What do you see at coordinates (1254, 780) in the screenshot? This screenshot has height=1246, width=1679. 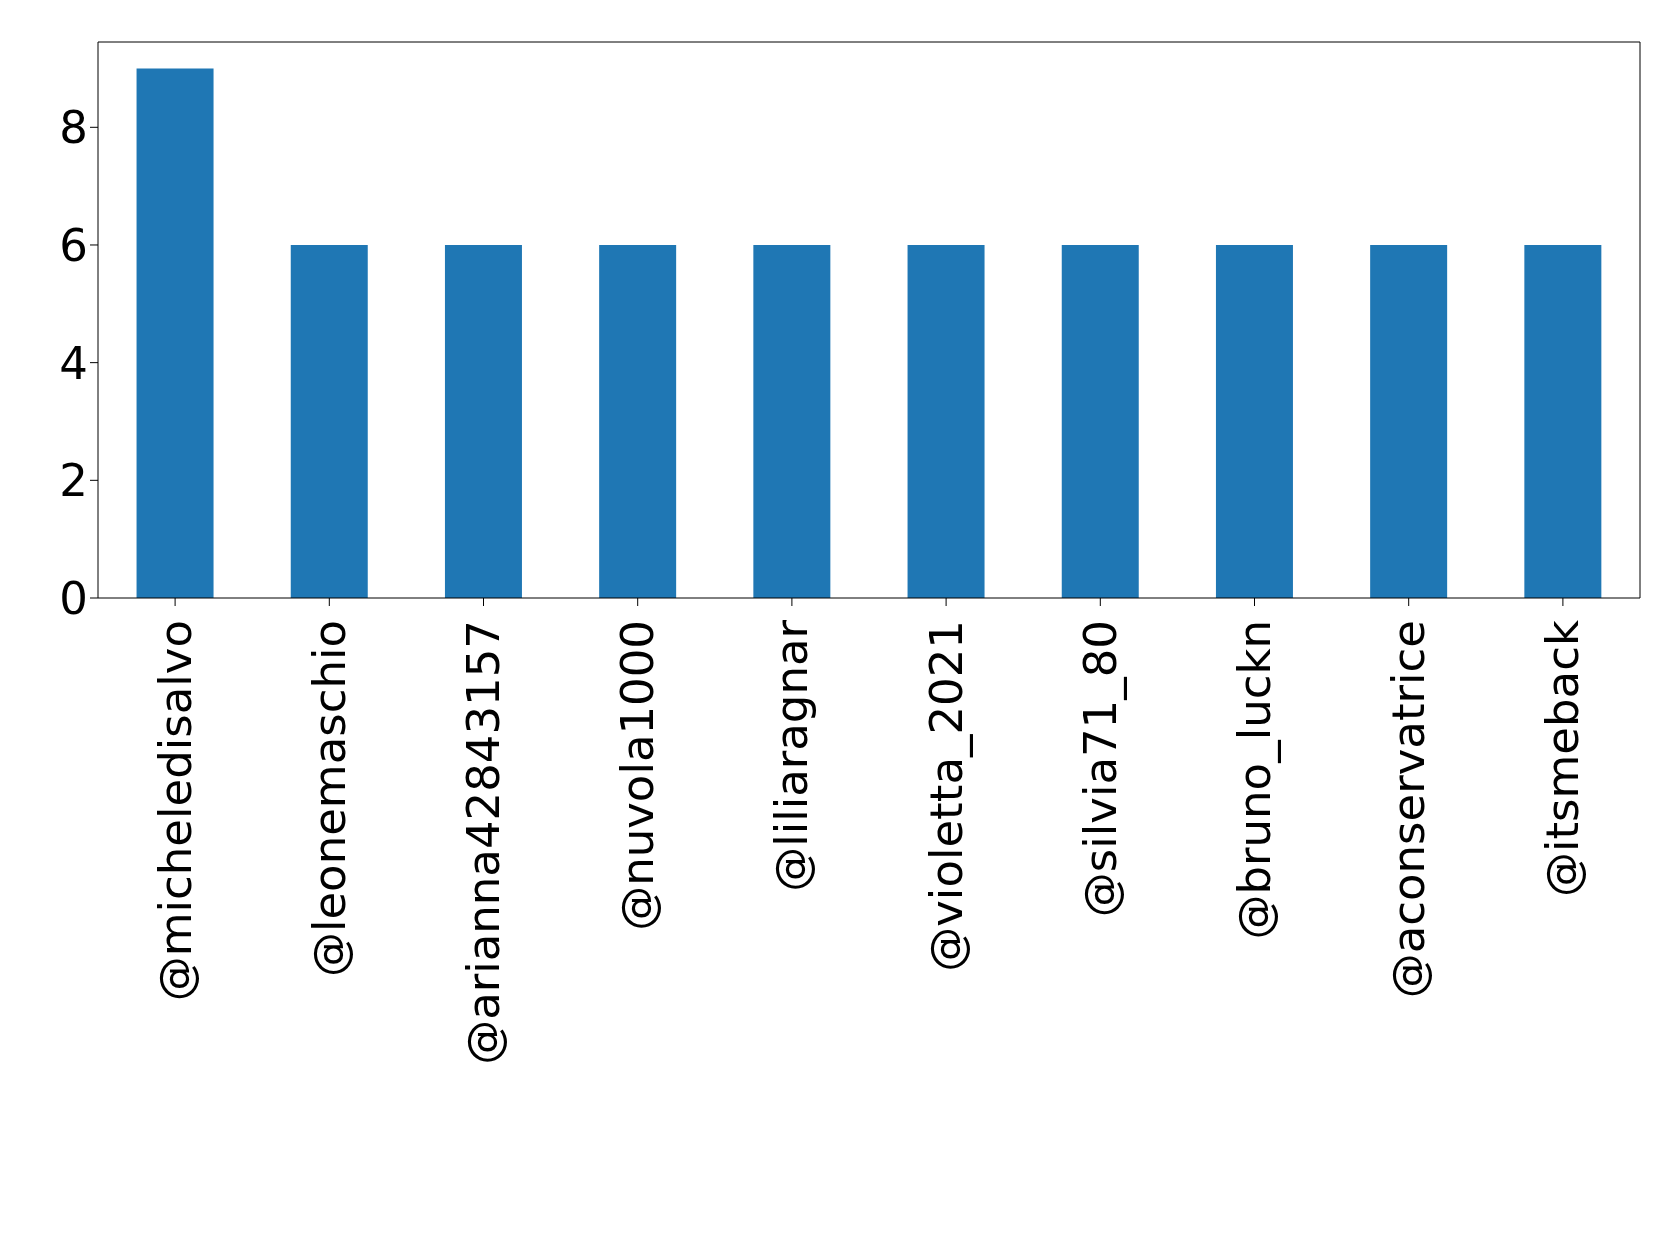 I see `x-tick-label: @bruno_luckn` at bounding box center [1254, 780].